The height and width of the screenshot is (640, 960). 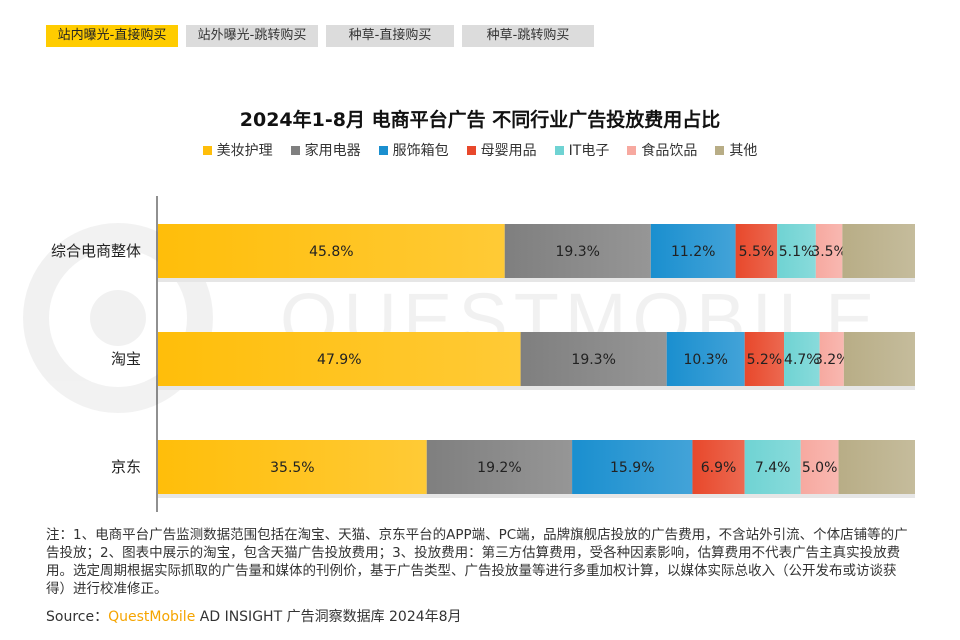 I want to click on legend-label: 母婴用品, so click(x=508, y=151).